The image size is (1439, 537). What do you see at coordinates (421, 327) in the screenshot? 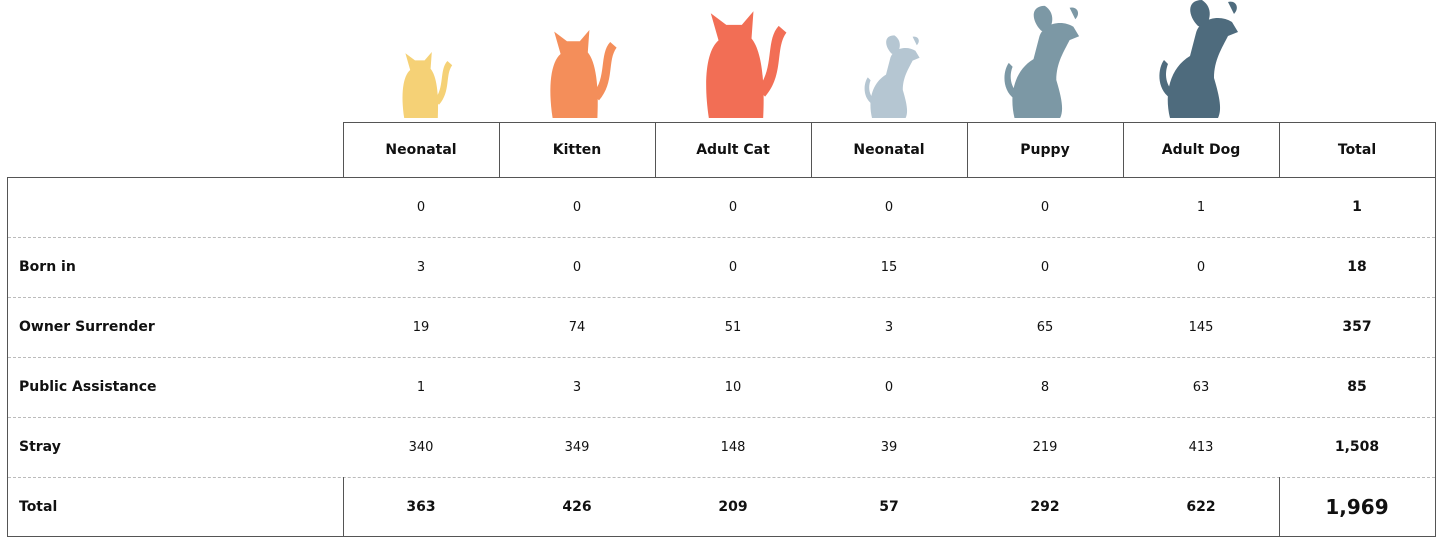
I see `cell: 19` at bounding box center [421, 327].